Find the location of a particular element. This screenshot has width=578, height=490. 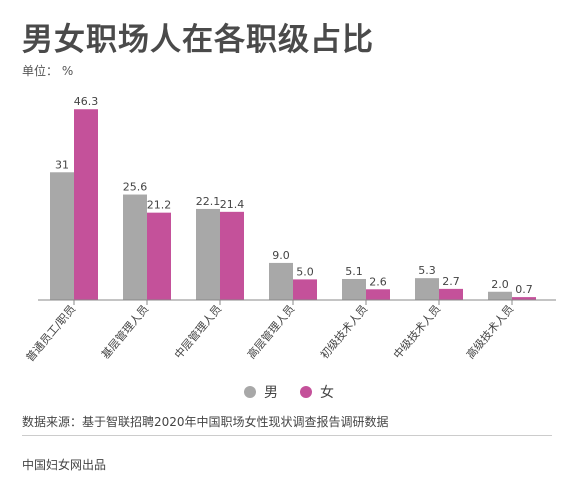

data-label: 9.0 is located at coordinates (281, 255).